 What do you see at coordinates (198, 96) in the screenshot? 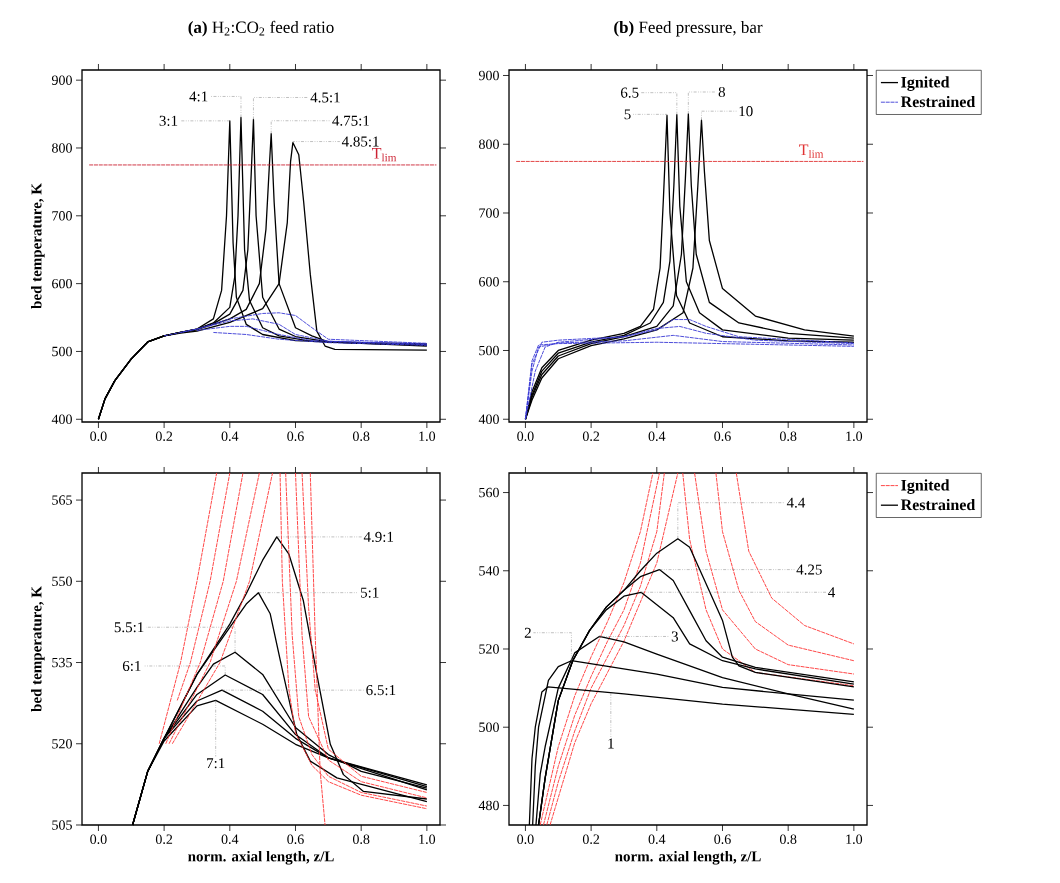
I see `annotation: 4:1` at bounding box center [198, 96].